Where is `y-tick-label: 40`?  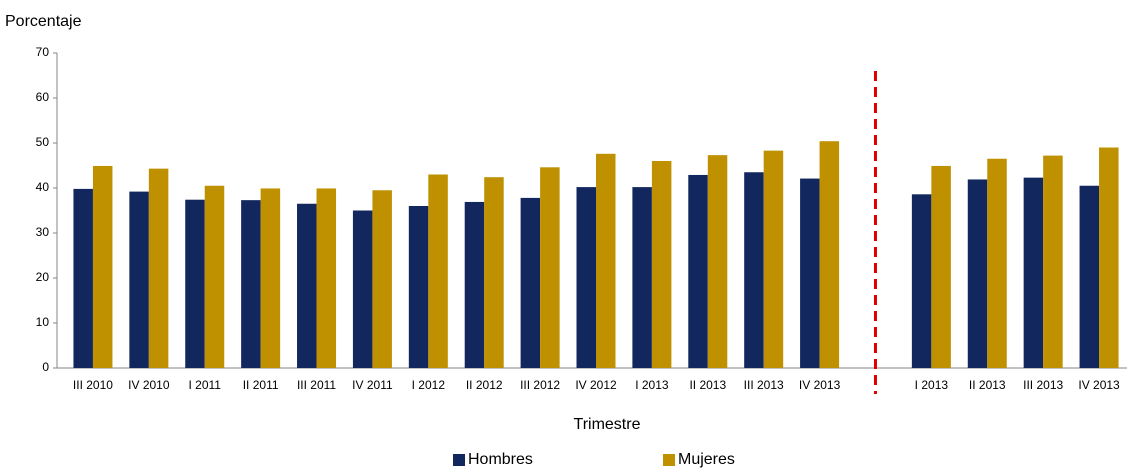
y-tick-label: 40 is located at coordinates (43, 187).